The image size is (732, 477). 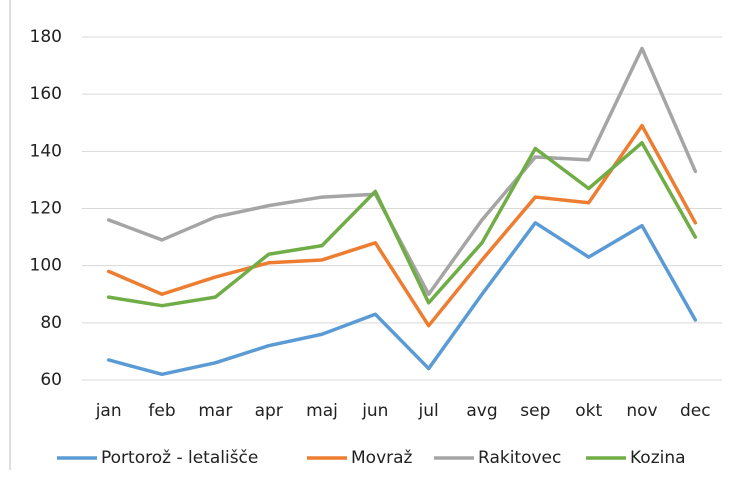 What do you see at coordinates (382, 458) in the screenshot?
I see `legend-label: Movraž` at bounding box center [382, 458].